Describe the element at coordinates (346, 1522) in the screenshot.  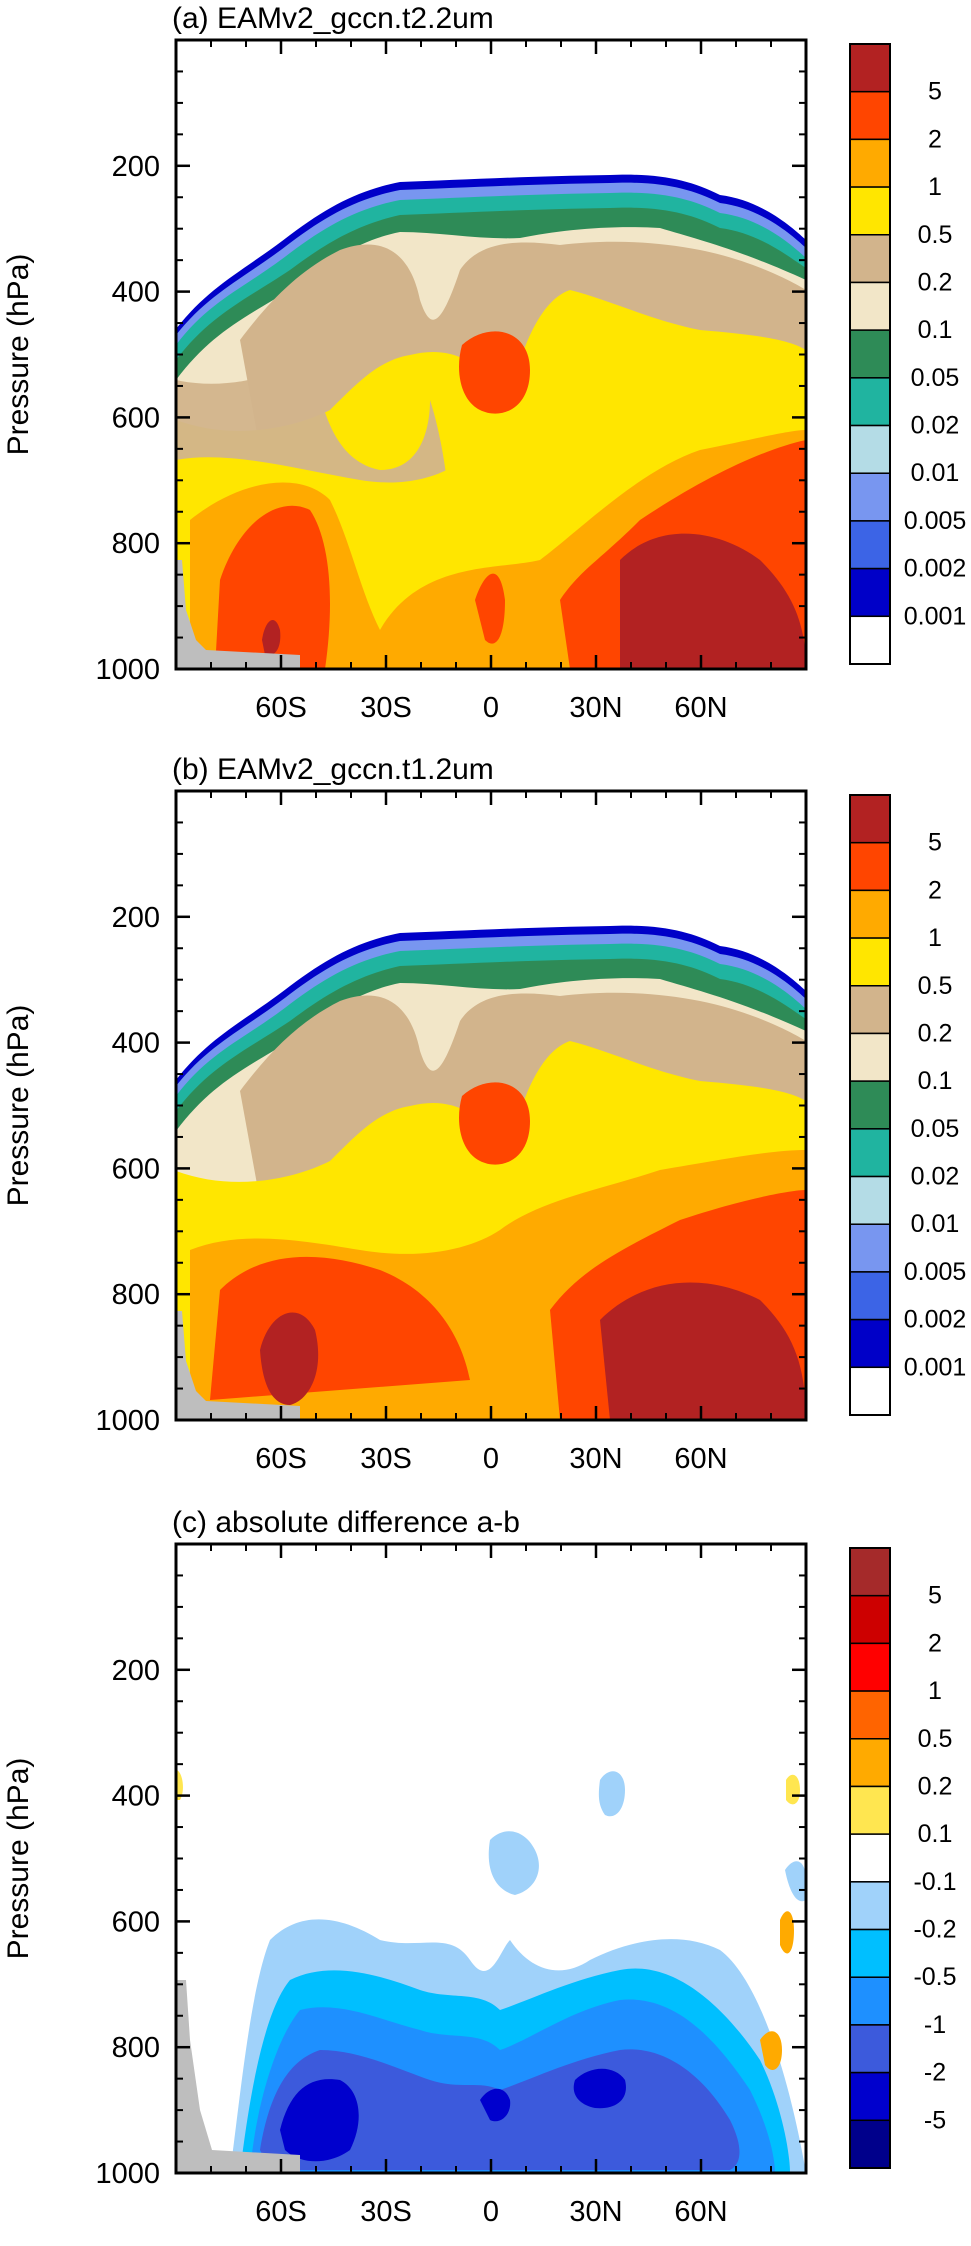
I see `panel-c-title: (c) absolute difference a-b` at that location.